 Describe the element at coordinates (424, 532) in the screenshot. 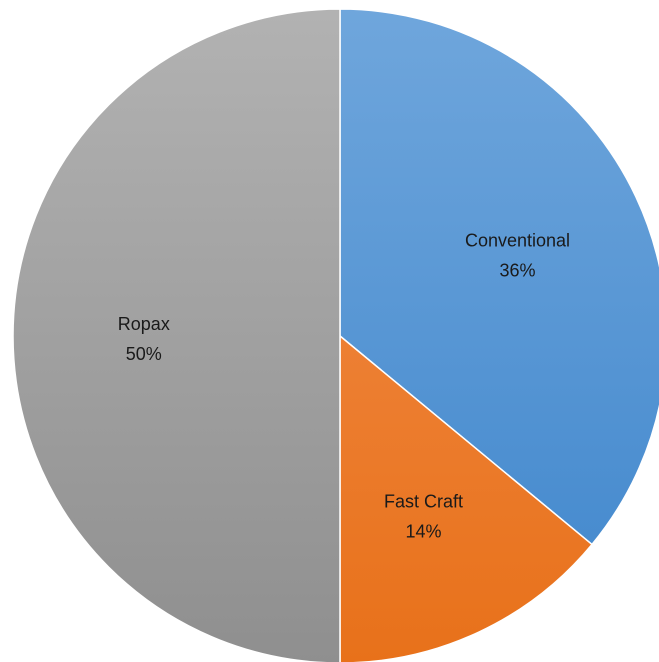

I see `slice-percent-fast-craft: 14%` at that location.